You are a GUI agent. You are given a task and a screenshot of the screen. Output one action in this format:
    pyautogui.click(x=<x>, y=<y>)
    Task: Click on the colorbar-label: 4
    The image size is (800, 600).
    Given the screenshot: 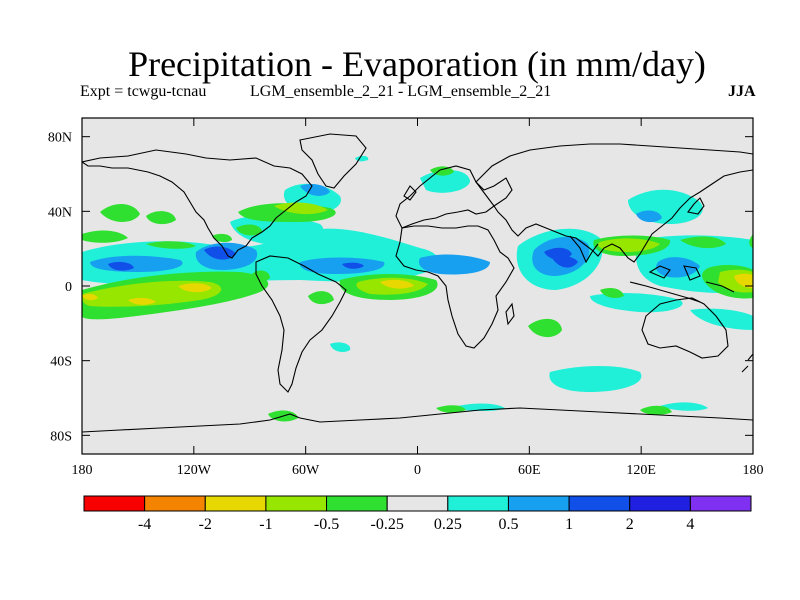 What is the action you would take?
    pyautogui.click(x=690, y=524)
    